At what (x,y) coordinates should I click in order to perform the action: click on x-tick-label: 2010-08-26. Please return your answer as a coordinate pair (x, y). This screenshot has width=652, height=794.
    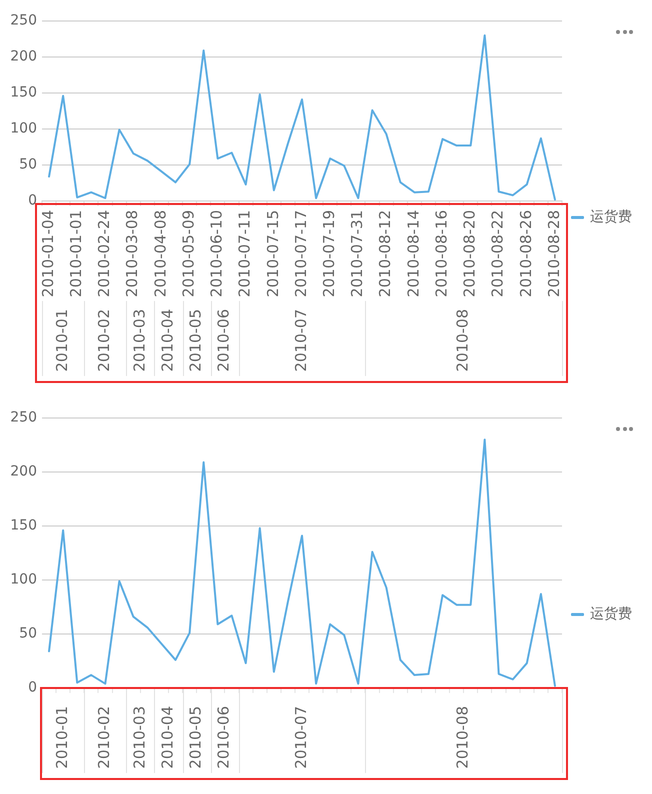
    Looking at the image, I should click on (525, 254).